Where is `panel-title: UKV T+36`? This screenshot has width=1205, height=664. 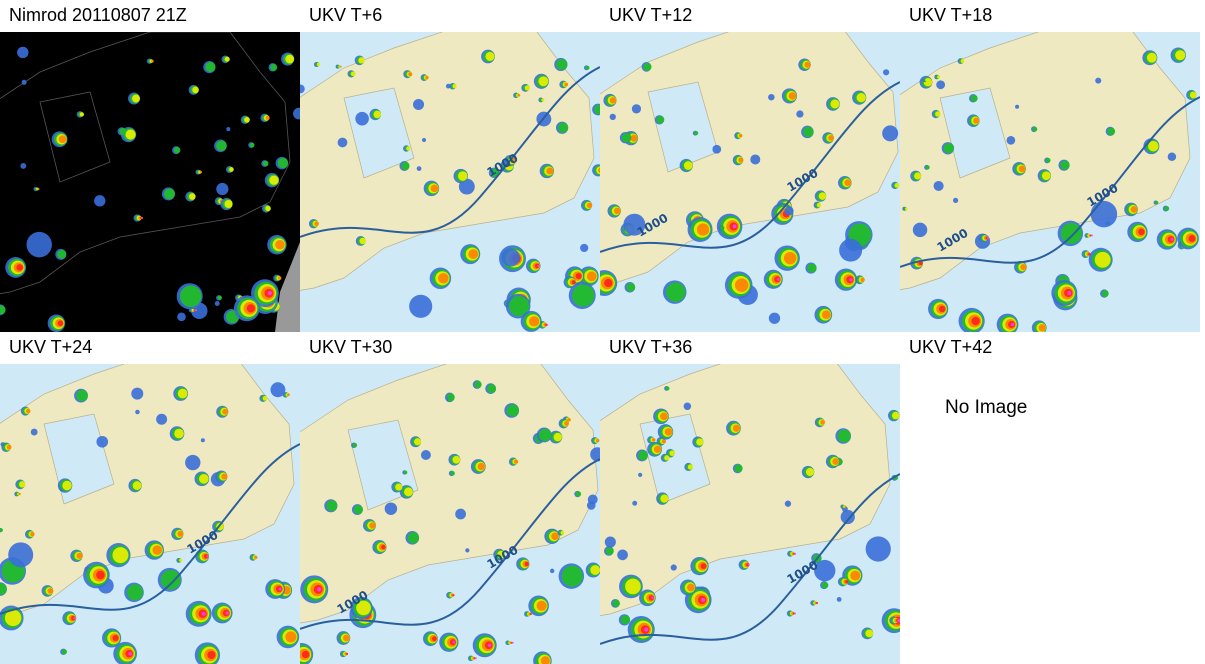
panel-title: UKV T+36 is located at coordinates (651, 347).